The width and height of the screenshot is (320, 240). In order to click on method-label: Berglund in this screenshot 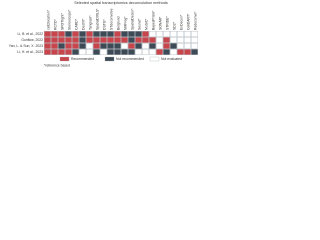, I will do `click(118, 23)`.